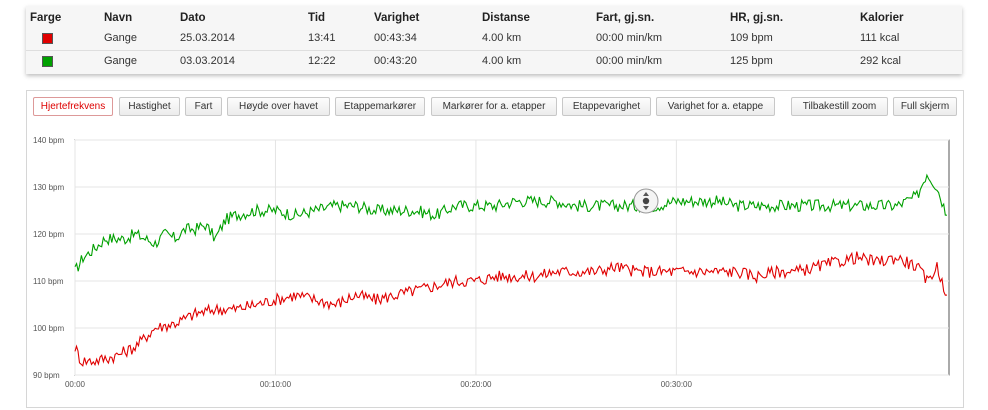 Image resolution: width=988 pixels, height=410 pixels. Describe the element at coordinates (48, 187) in the screenshot. I see `y-tick-label: 130 bpm` at that location.